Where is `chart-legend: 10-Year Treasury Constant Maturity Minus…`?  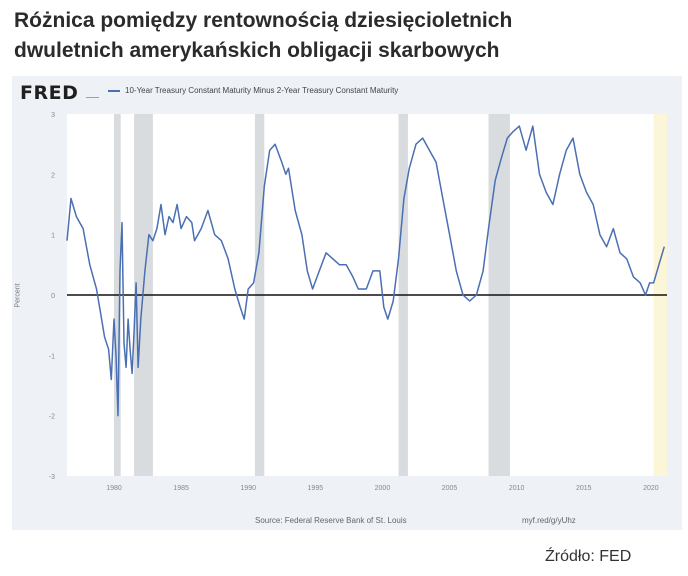 chart-legend: 10-Year Treasury Constant Maturity Minus… is located at coordinates (253, 90).